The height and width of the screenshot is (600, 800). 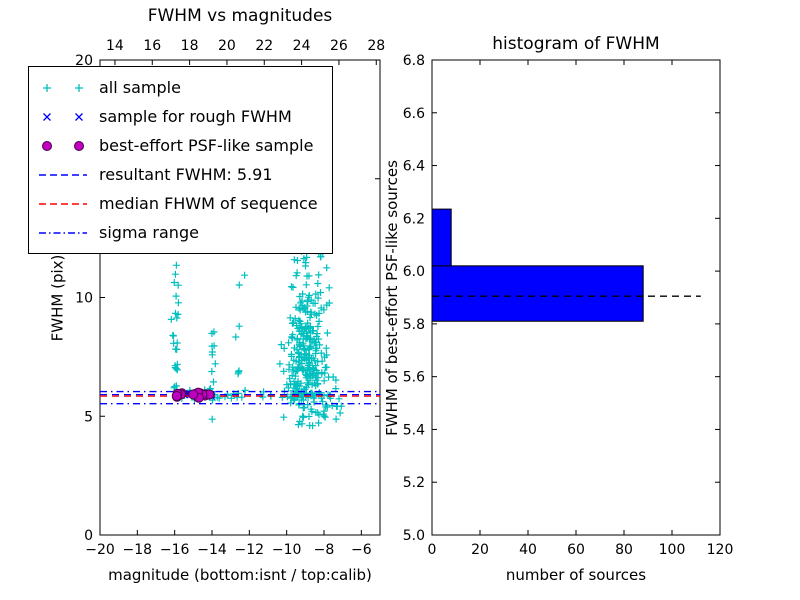 What do you see at coordinates (414, 325) in the screenshot?
I see `tick-label: 5.8` at bounding box center [414, 325].